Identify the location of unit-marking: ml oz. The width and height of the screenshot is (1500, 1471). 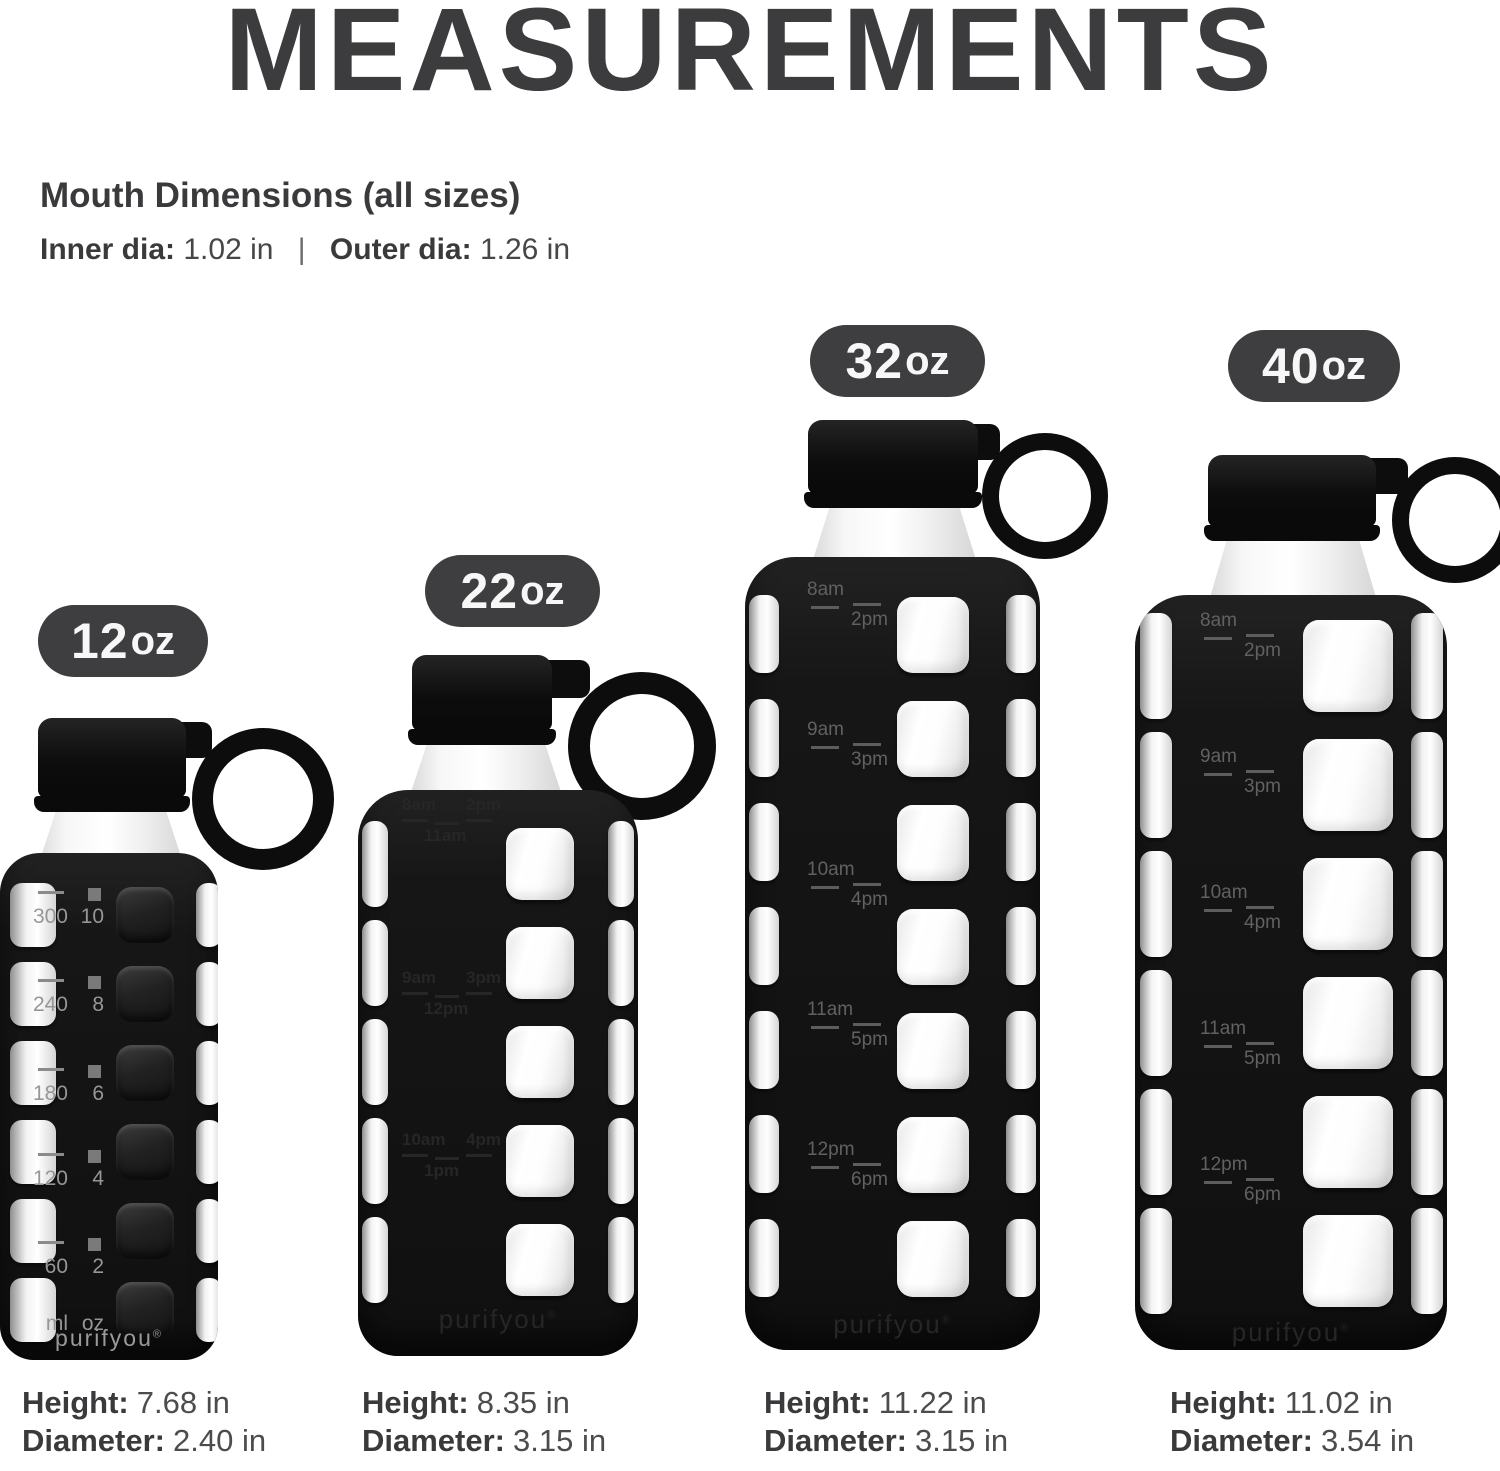
(76, 1327).